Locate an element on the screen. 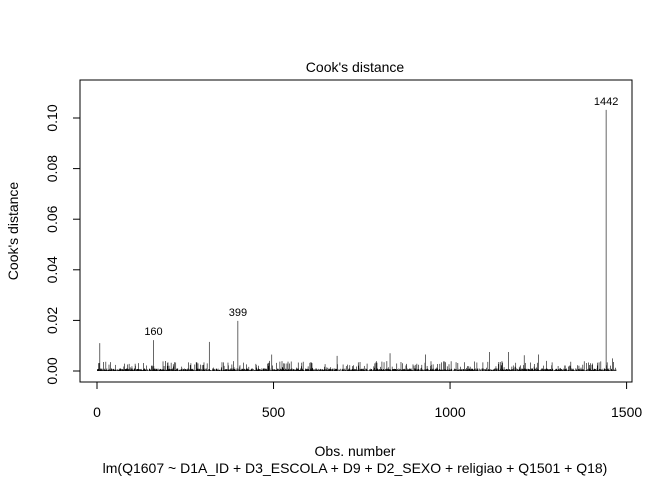 The height and width of the screenshot is (485, 672). x-tick-label: 500 is located at coordinates (274, 412).